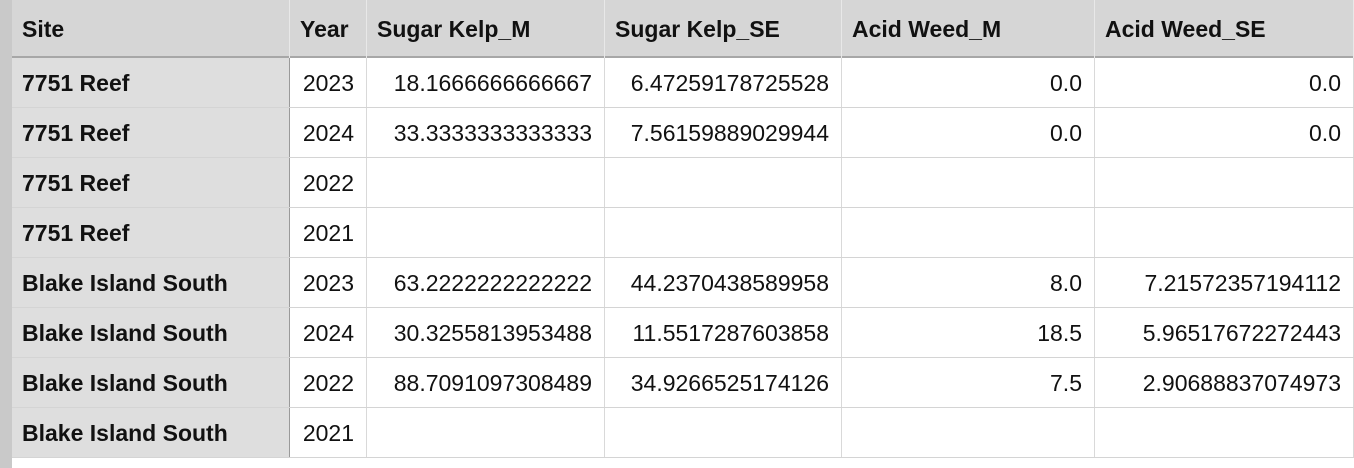 The height and width of the screenshot is (468, 1354). I want to click on header-acid-weed-se: Acid Weed_SE, so click(1224, 29).